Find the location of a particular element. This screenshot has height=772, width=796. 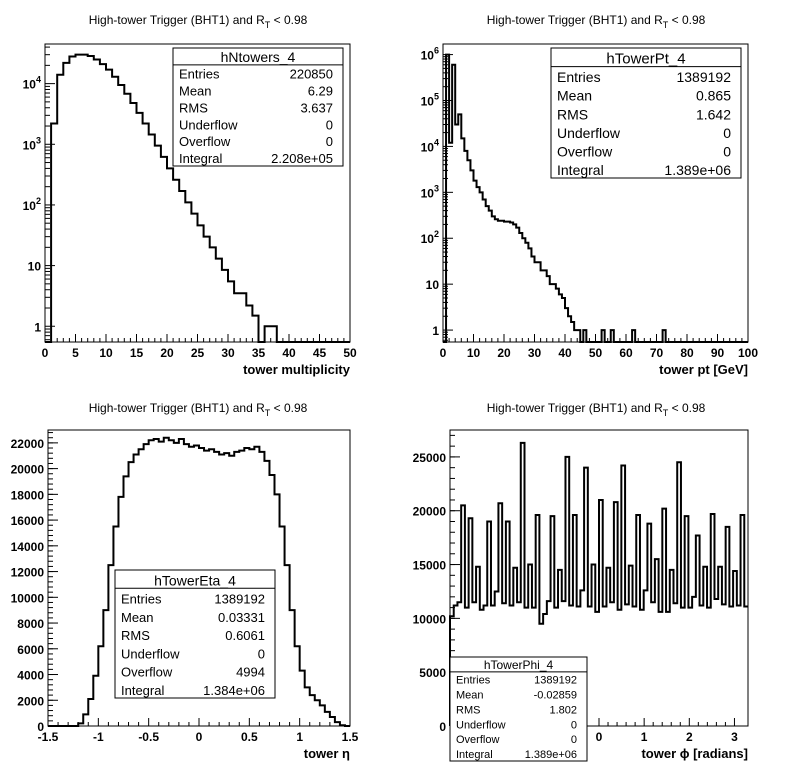

x-tick-label: 3 is located at coordinates (734, 737).